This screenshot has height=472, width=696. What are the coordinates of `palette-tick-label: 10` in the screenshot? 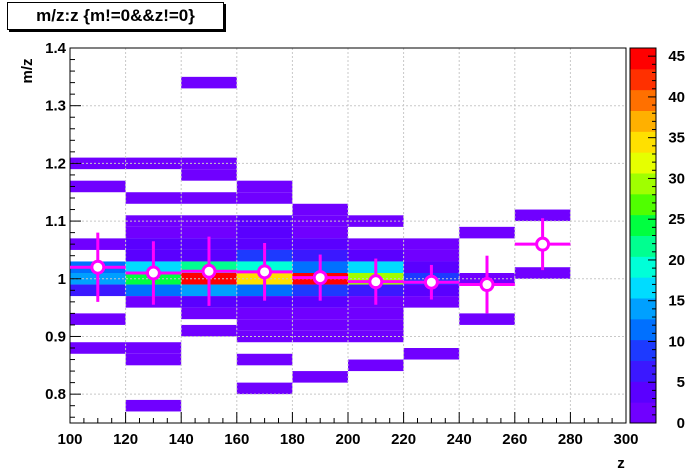 It's located at (676, 341).